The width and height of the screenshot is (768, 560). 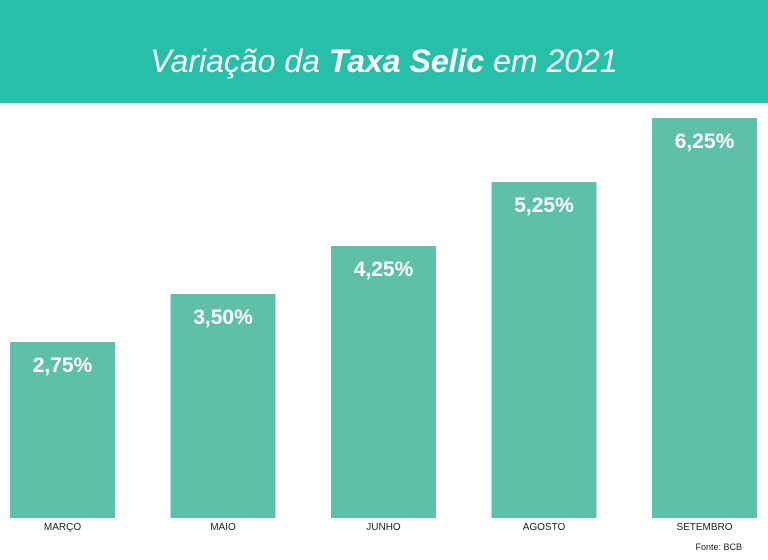 What do you see at coordinates (544, 527) in the screenshot?
I see `x-tick-label: AGOSTO` at bounding box center [544, 527].